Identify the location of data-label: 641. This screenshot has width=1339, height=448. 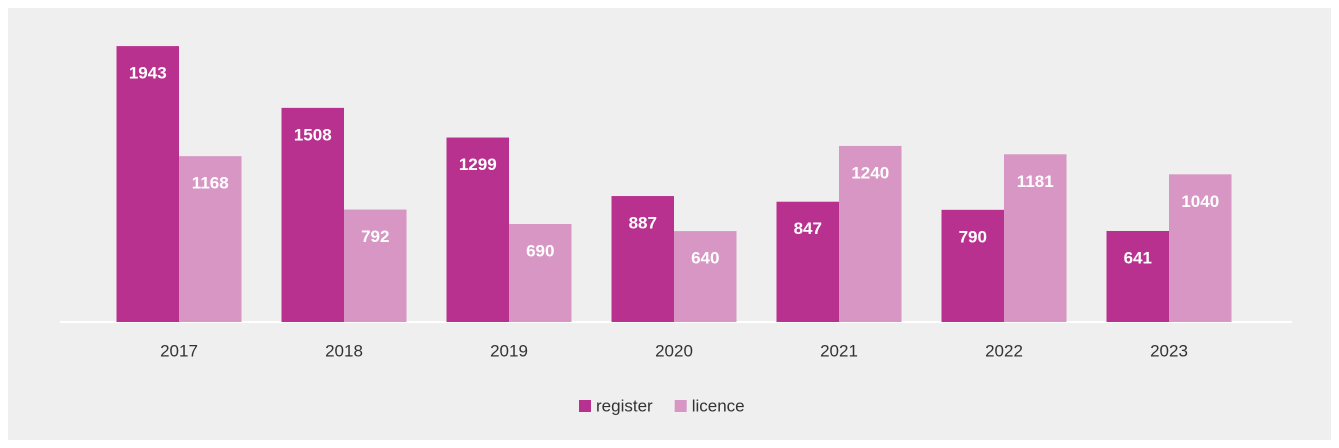
(1138, 257).